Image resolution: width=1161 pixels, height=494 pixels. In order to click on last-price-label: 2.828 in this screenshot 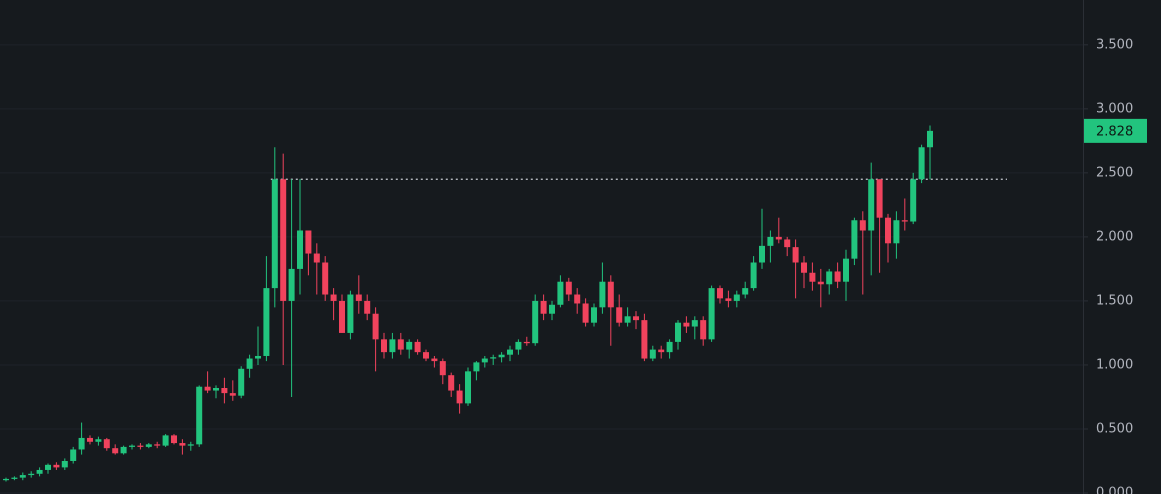, I will do `click(1114, 131)`.